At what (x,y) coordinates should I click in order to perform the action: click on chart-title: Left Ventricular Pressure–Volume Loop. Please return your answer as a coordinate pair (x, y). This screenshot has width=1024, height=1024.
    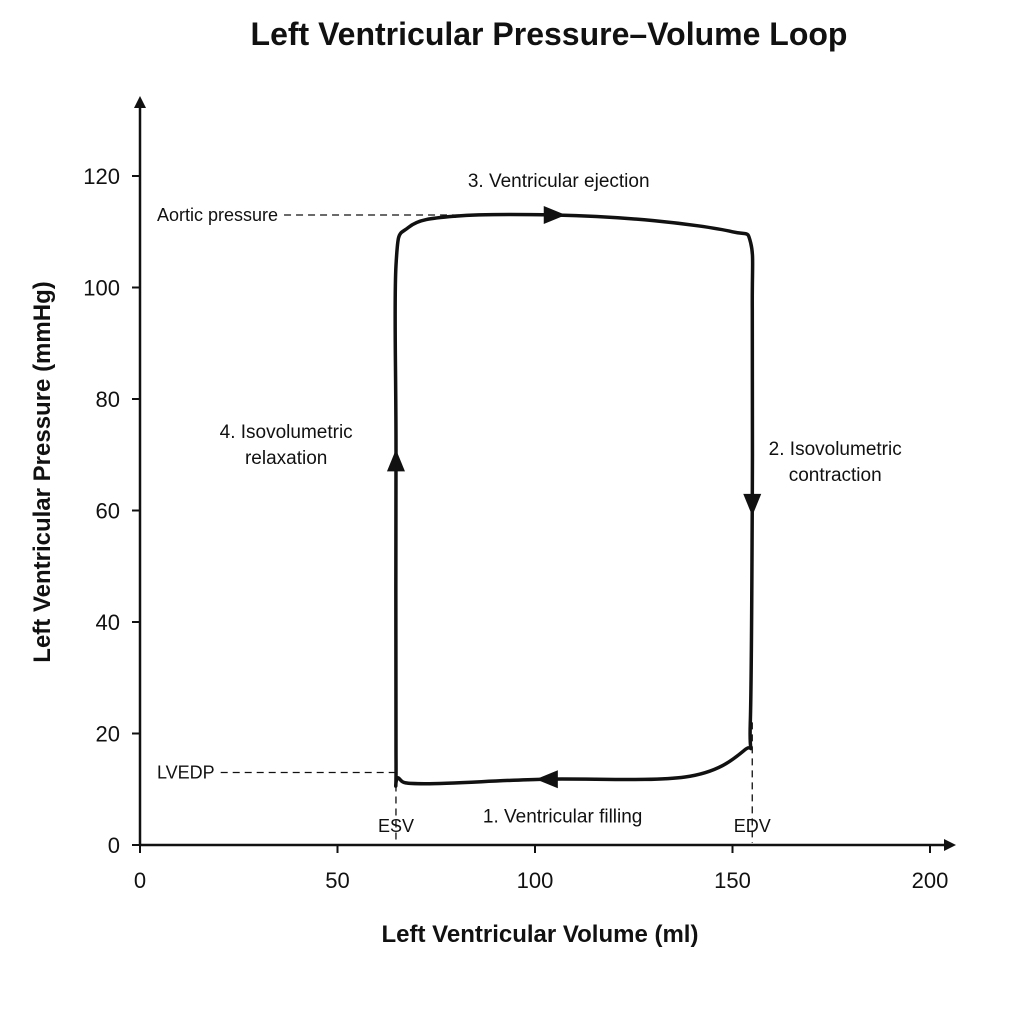
    Looking at the image, I should click on (549, 34).